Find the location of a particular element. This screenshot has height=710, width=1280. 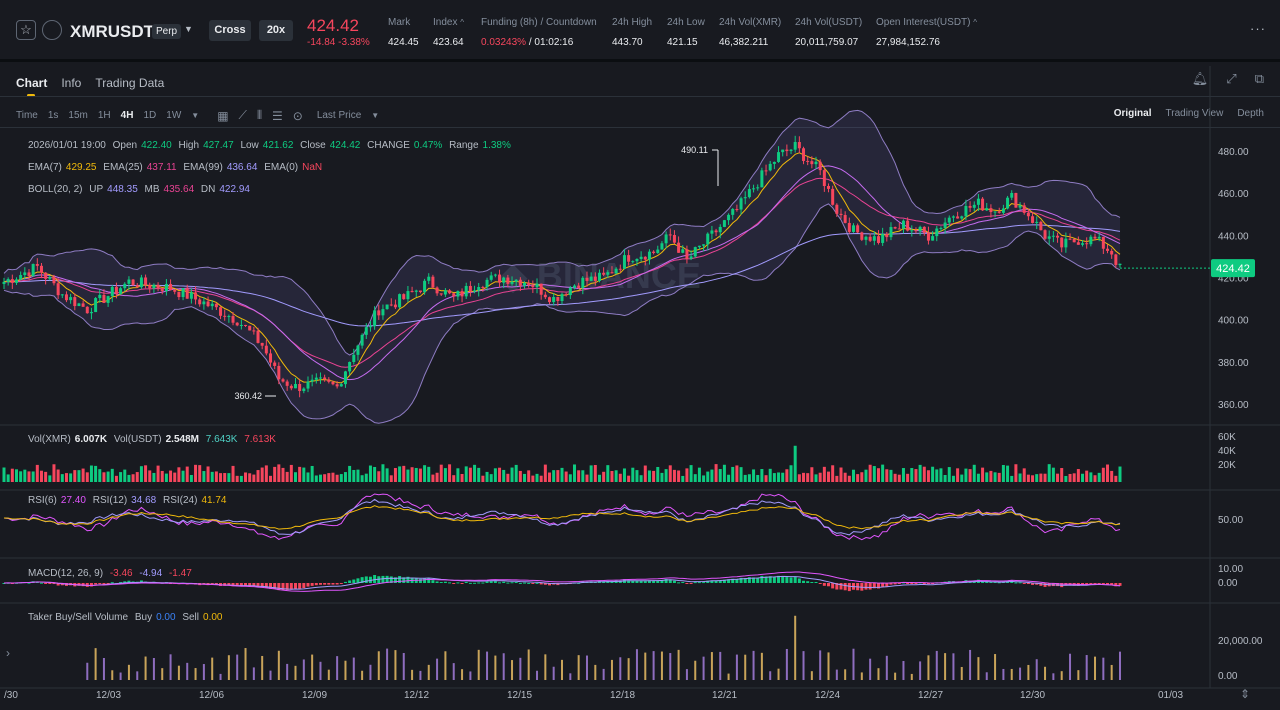

interval-1w: 1W is located at coordinates (174, 115).